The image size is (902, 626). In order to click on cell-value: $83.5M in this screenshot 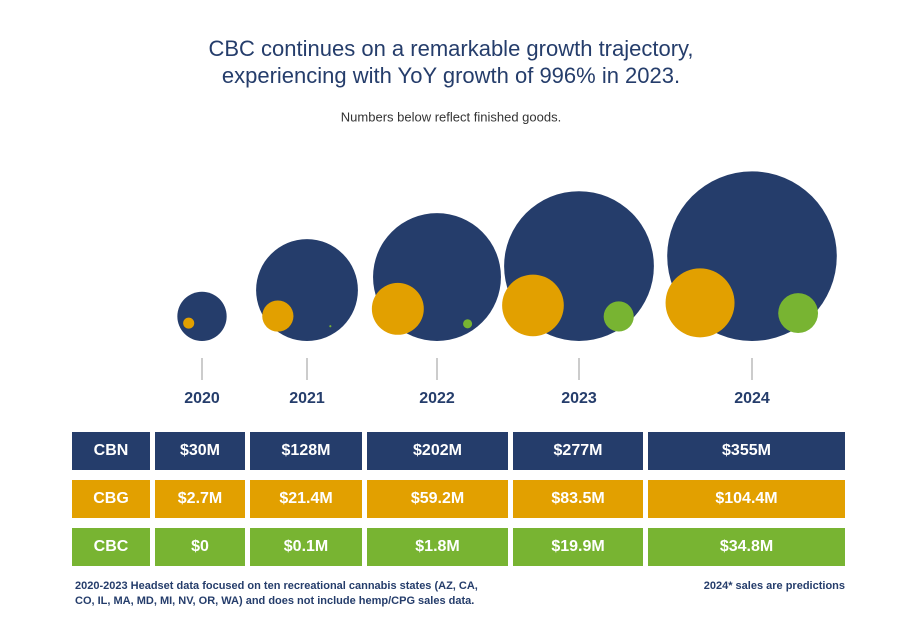, I will do `click(577, 498)`.